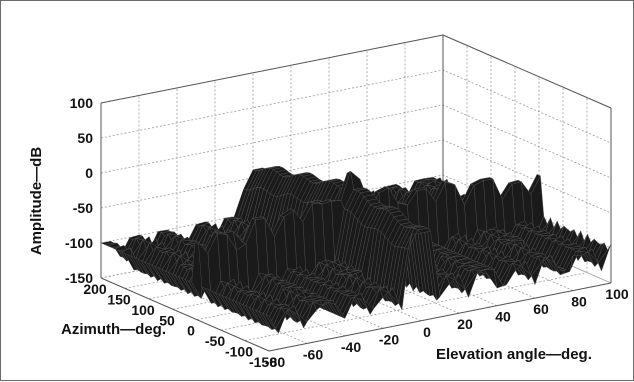 The height and width of the screenshot is (382, 634). Describe the element at coordinates (503, 317) in the screenshot. I see `elevation-tick-label: 40` at that location.